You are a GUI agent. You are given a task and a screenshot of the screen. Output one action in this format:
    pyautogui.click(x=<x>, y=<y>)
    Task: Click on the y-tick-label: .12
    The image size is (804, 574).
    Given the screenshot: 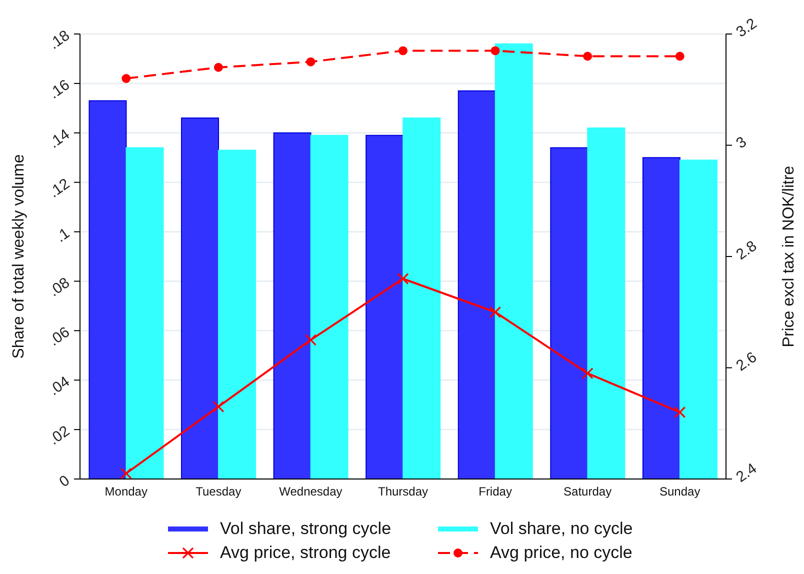 What is the action you would take?
    pyautogui.click(x=59, y=188)
    